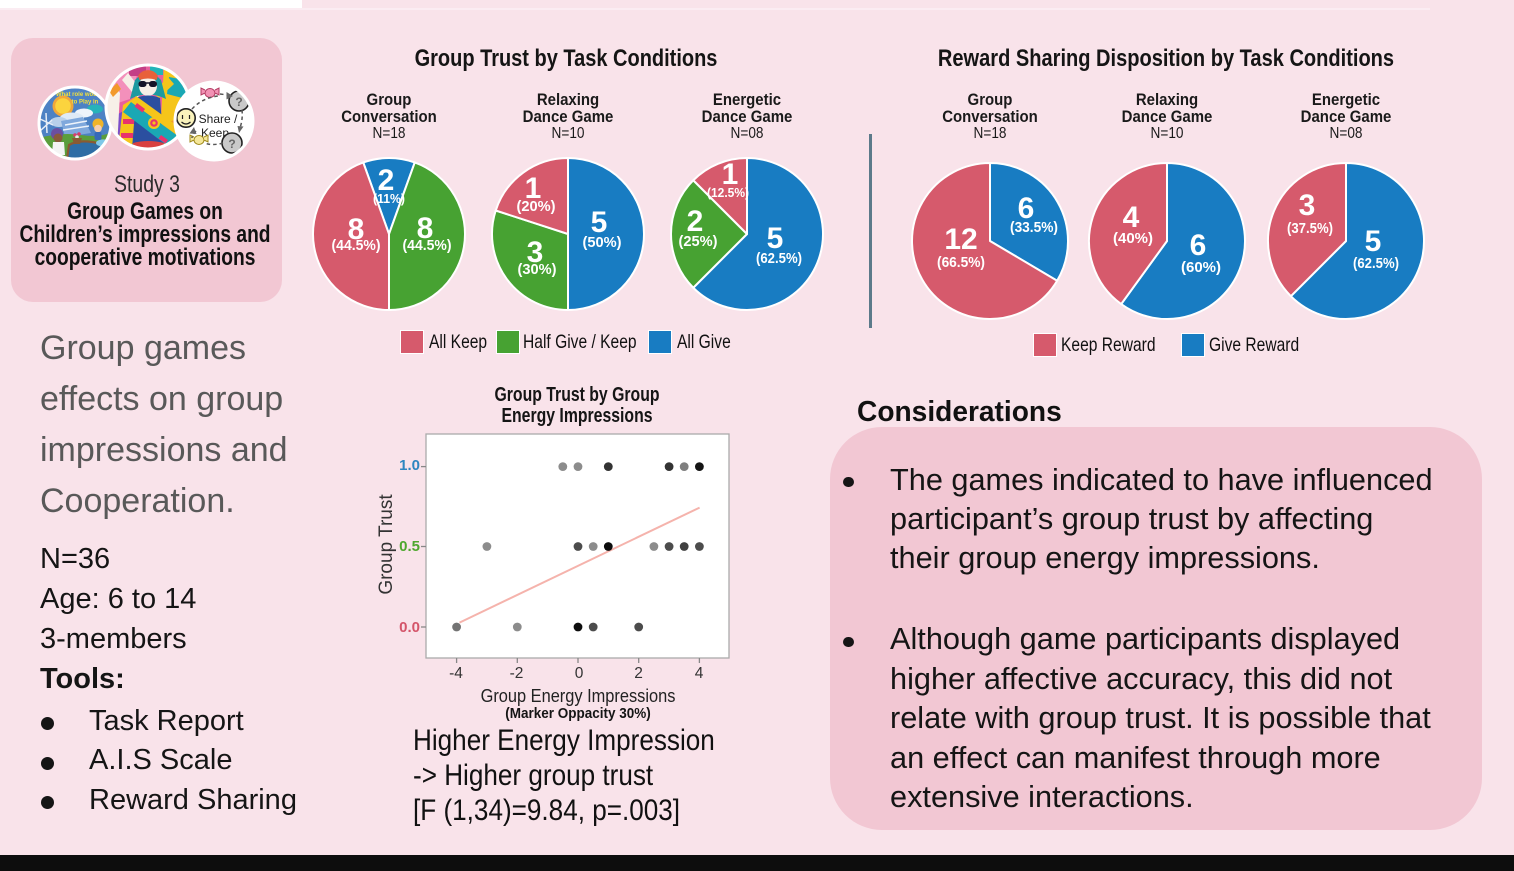 This screenshot has height=871, width=1514. What do you see at coordinates (389, 198) in the screenshot?
I see `svg-text: (11%)` at bounding box center [389, 198].